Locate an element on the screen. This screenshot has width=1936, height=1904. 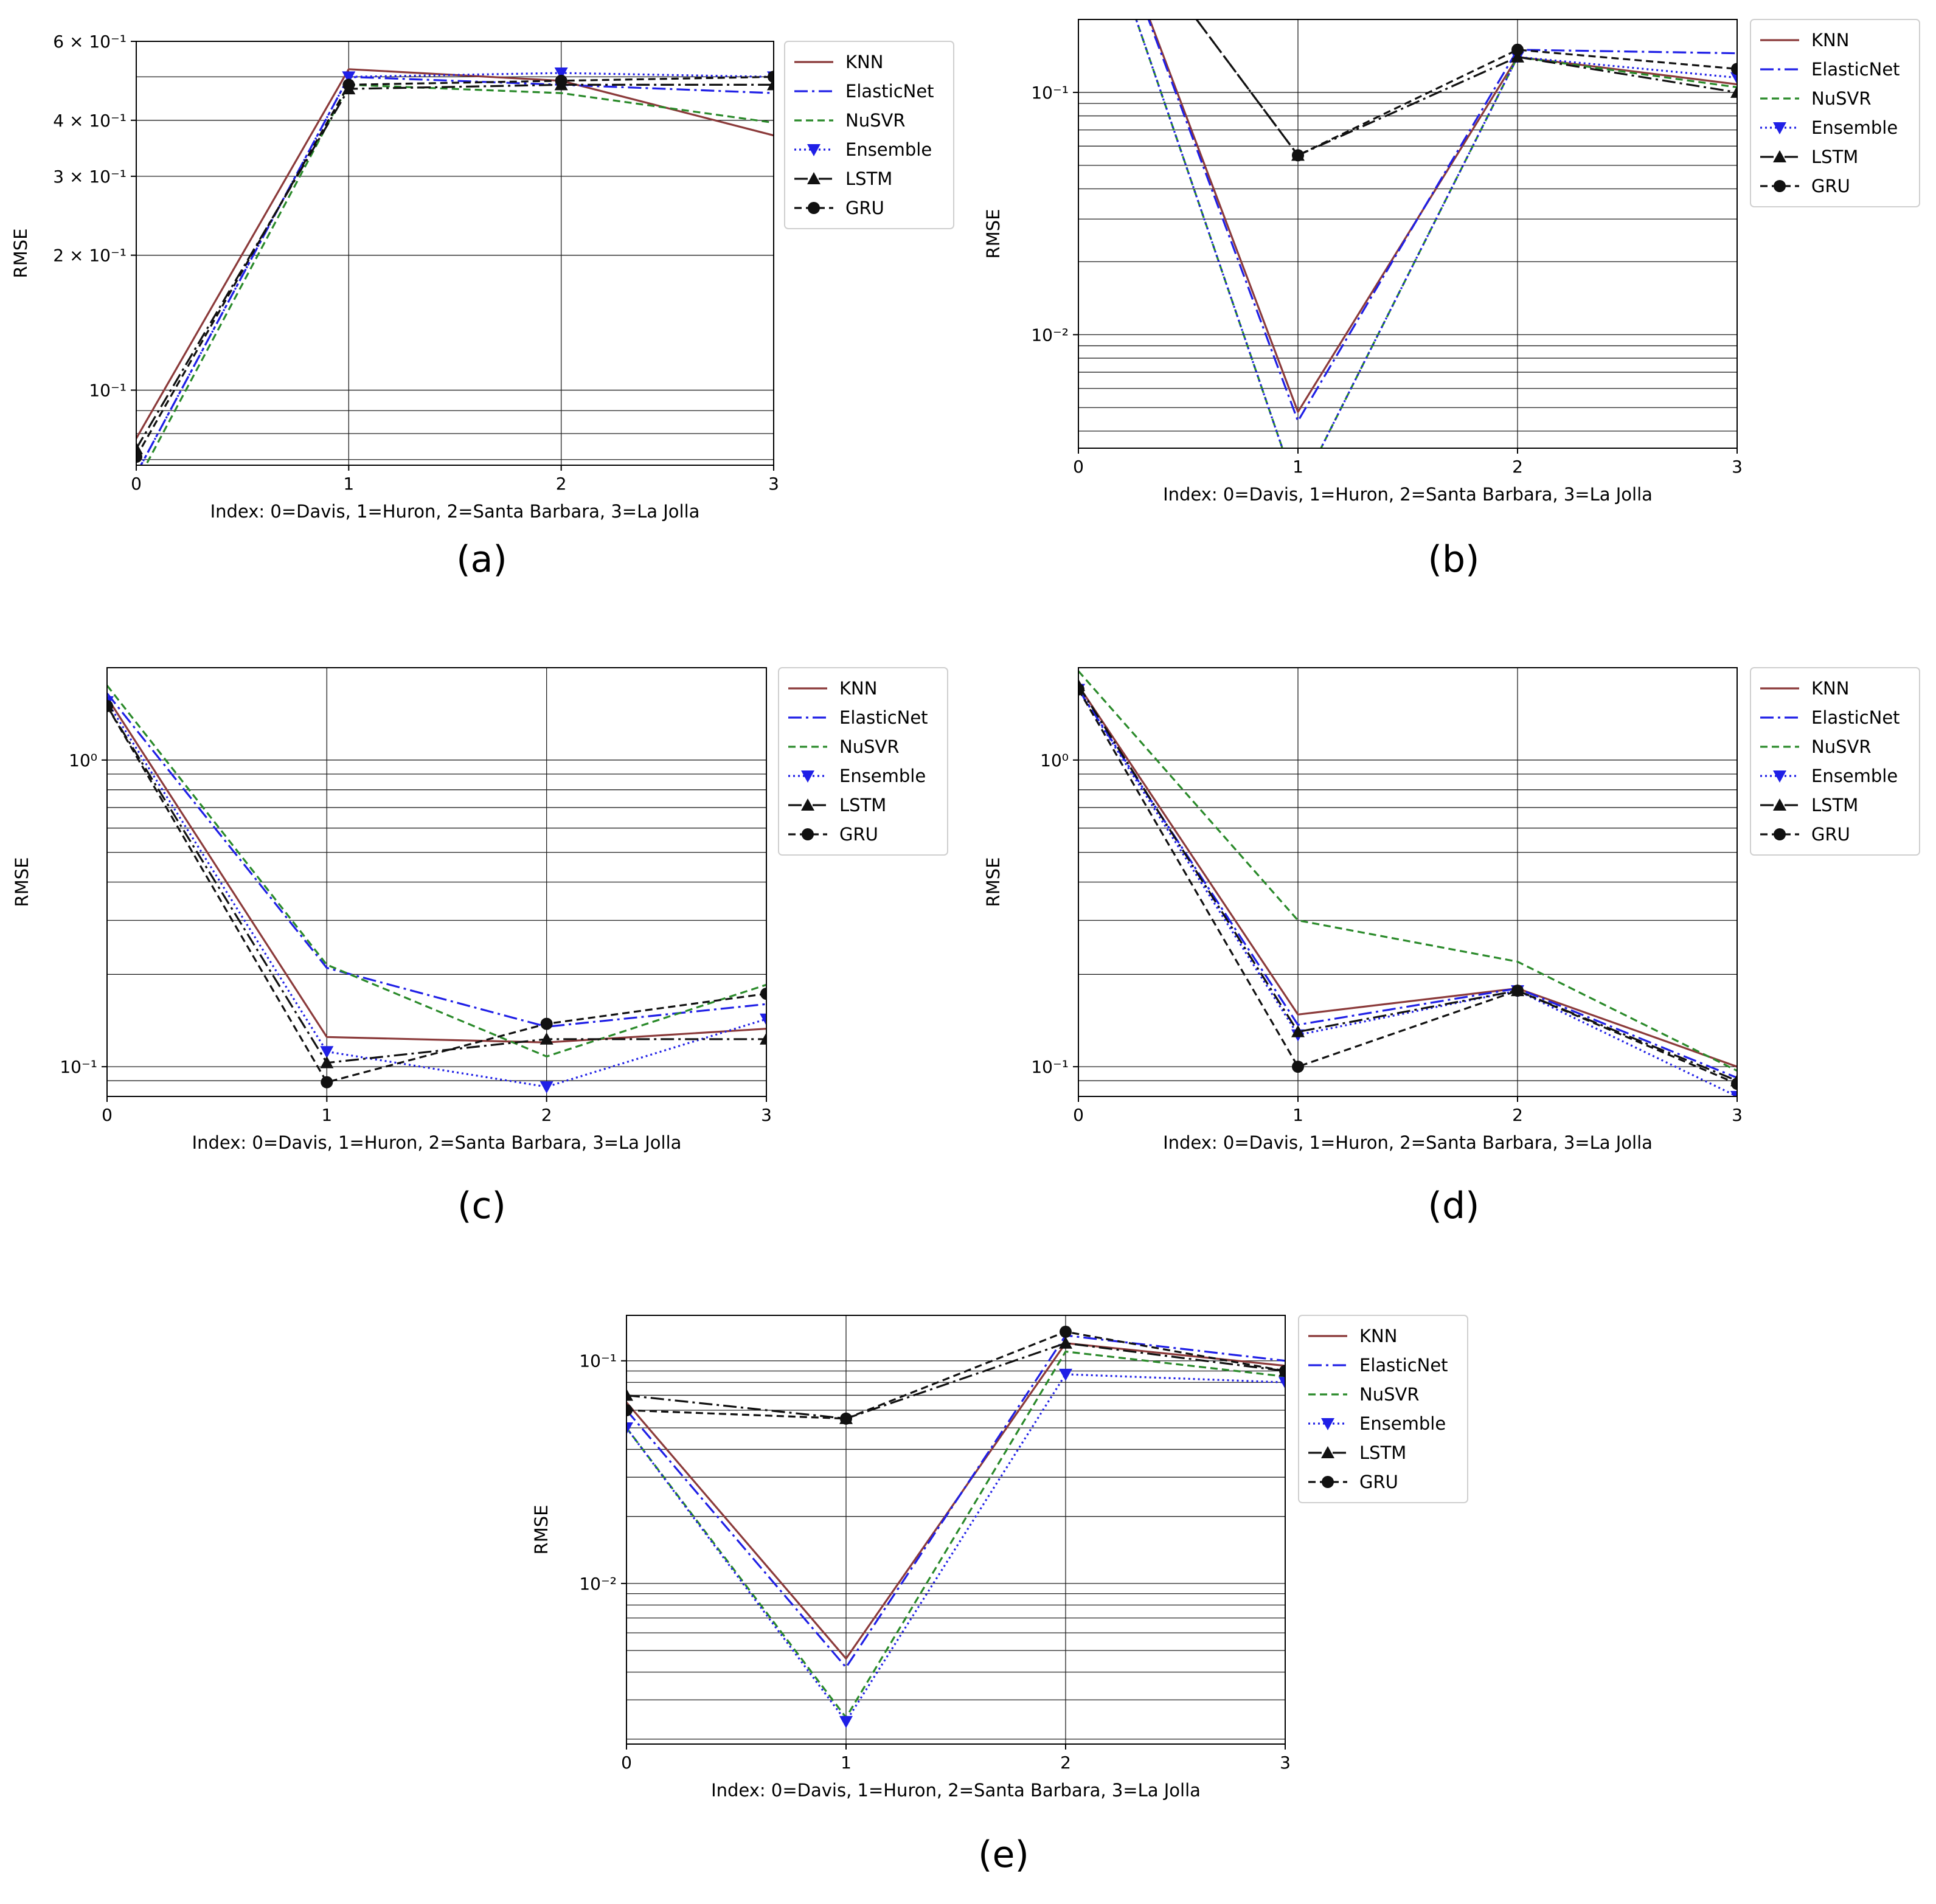
series-line-lstm is located at coordinates (955, 1381).